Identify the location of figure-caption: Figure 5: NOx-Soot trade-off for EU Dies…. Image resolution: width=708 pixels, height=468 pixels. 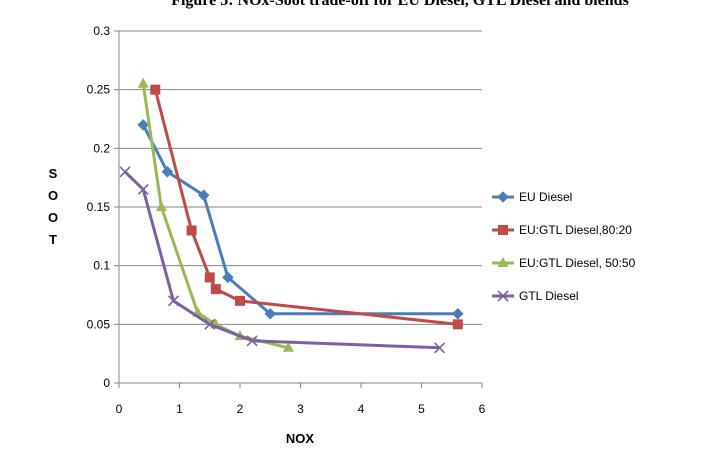
(400, 4).